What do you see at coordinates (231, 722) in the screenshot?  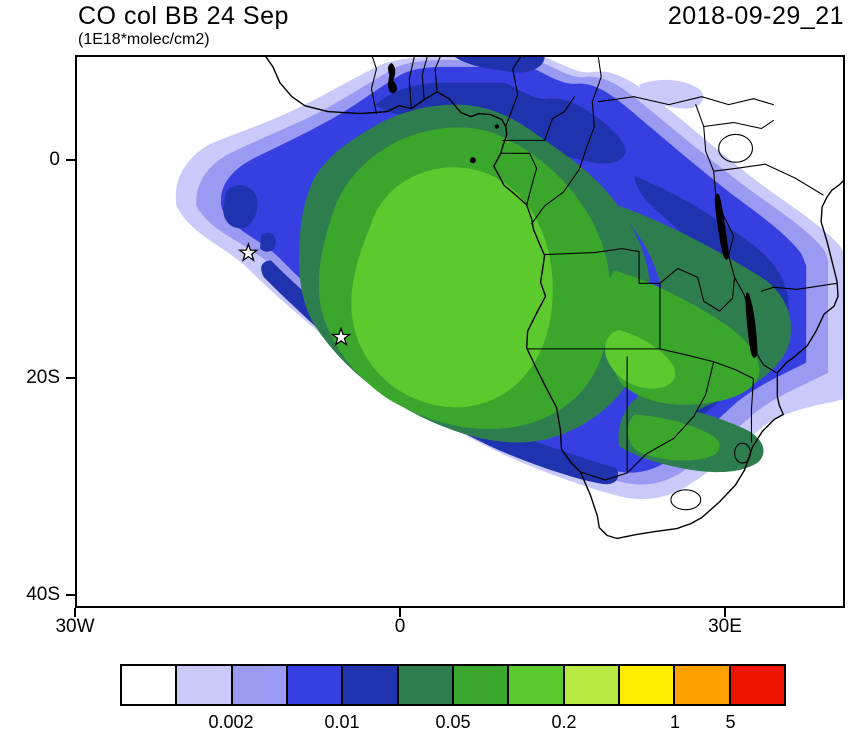 I see `colorbar-label: 0.002` at bounding box center [231, 722].